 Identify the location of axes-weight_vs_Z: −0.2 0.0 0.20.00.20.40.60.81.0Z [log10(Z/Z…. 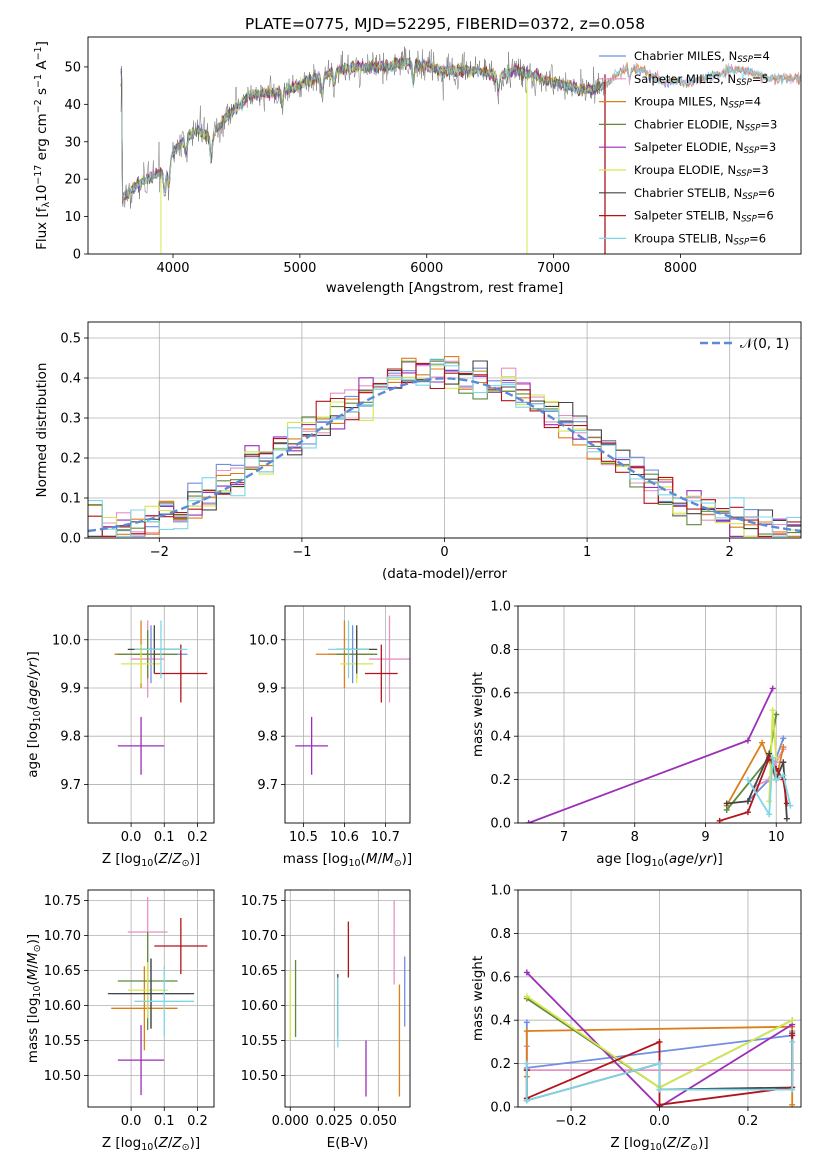
(636, 1018).